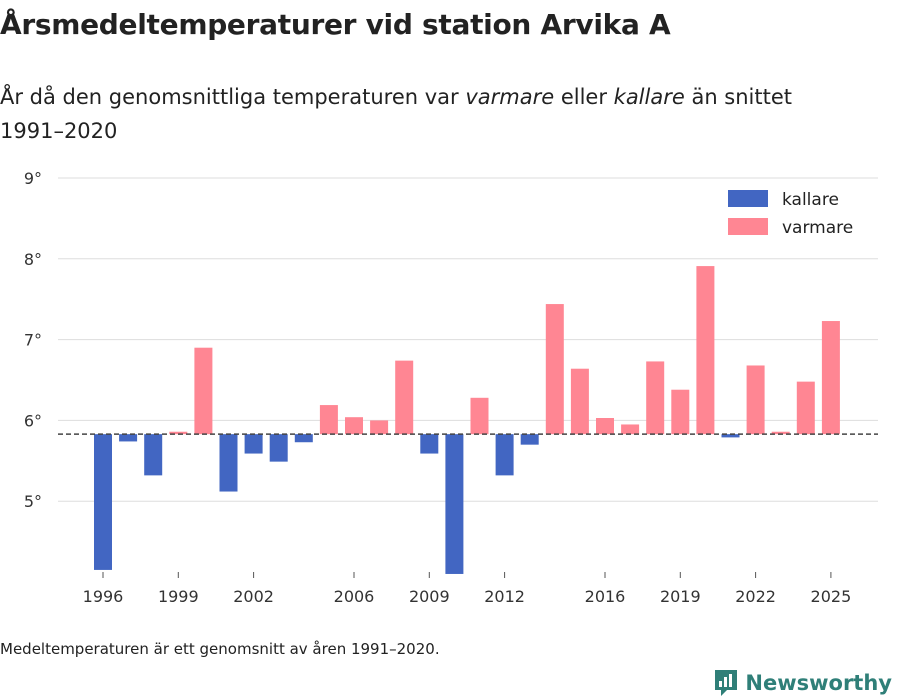 The image size is (900, 700). I want to click on brand: Newsworthy, so click(802, 683).